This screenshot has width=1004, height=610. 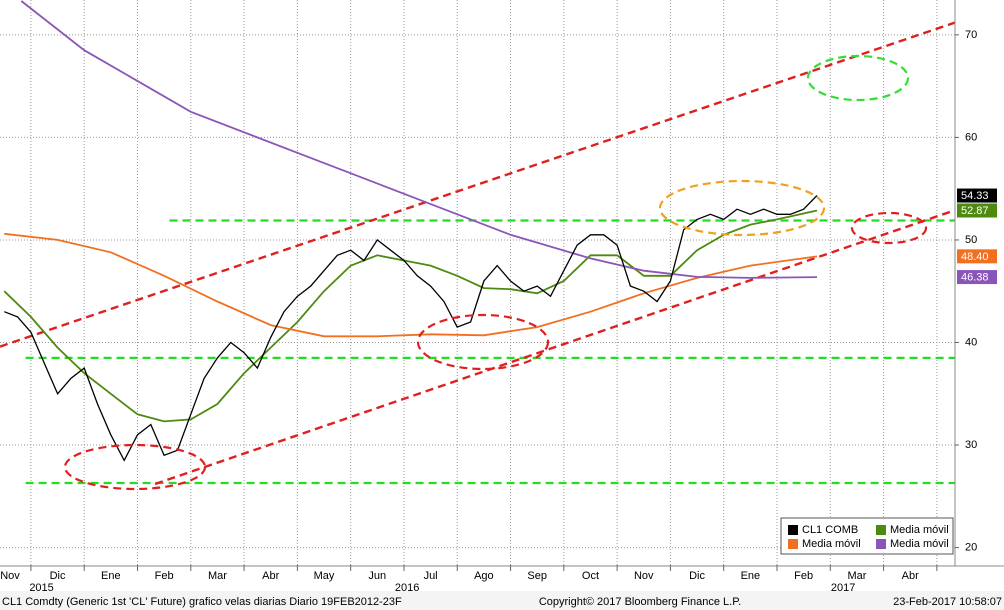 I want to click on last-value-label: 52.87, so click(x=975, y=211).